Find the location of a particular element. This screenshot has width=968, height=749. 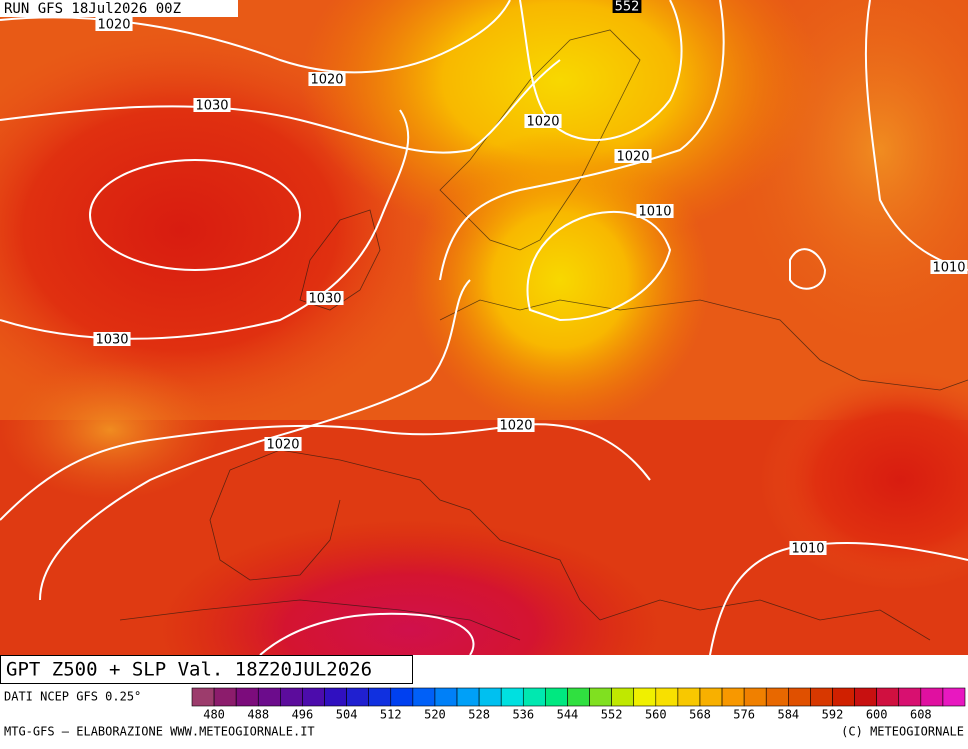

scale-label: 544 is located at coordinates (568, 715).